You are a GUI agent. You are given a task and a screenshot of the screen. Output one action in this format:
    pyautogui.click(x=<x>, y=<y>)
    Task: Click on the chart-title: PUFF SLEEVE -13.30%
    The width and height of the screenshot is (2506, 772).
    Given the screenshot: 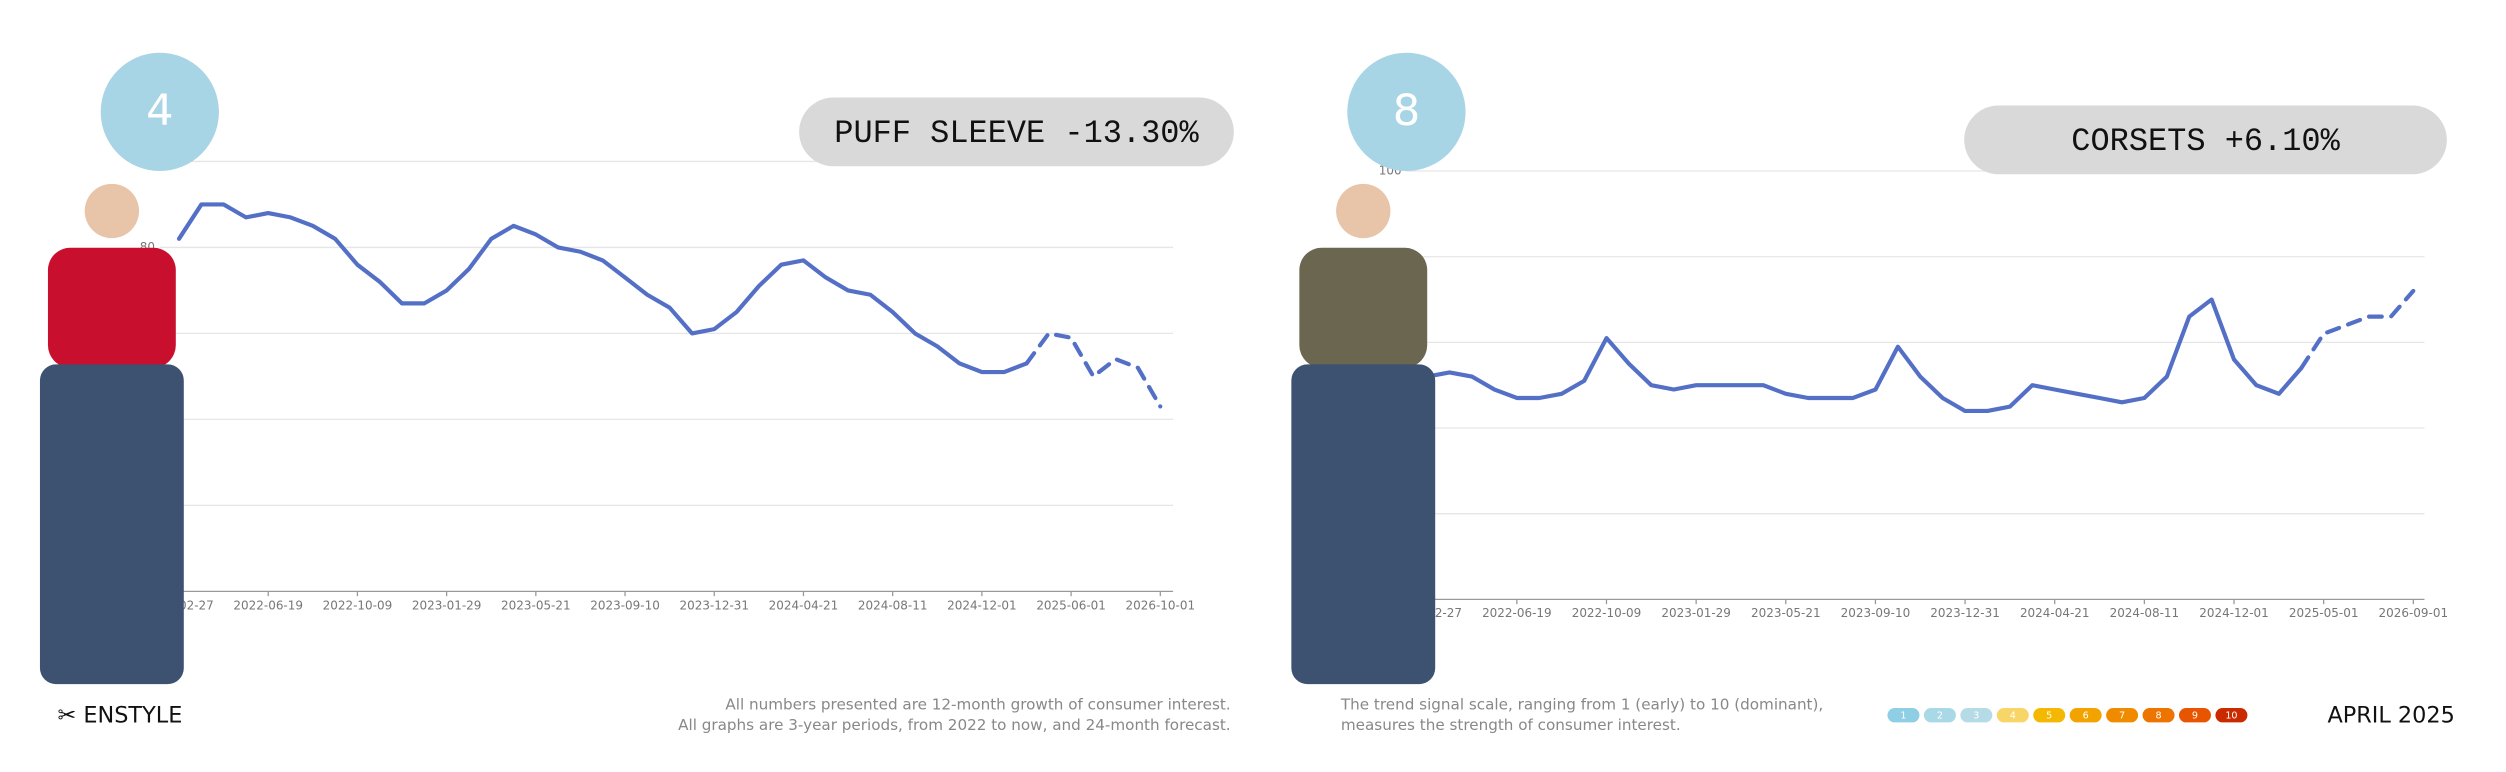 What is the action you would take?
    pyautogui.click(x=1016, y=133)
    